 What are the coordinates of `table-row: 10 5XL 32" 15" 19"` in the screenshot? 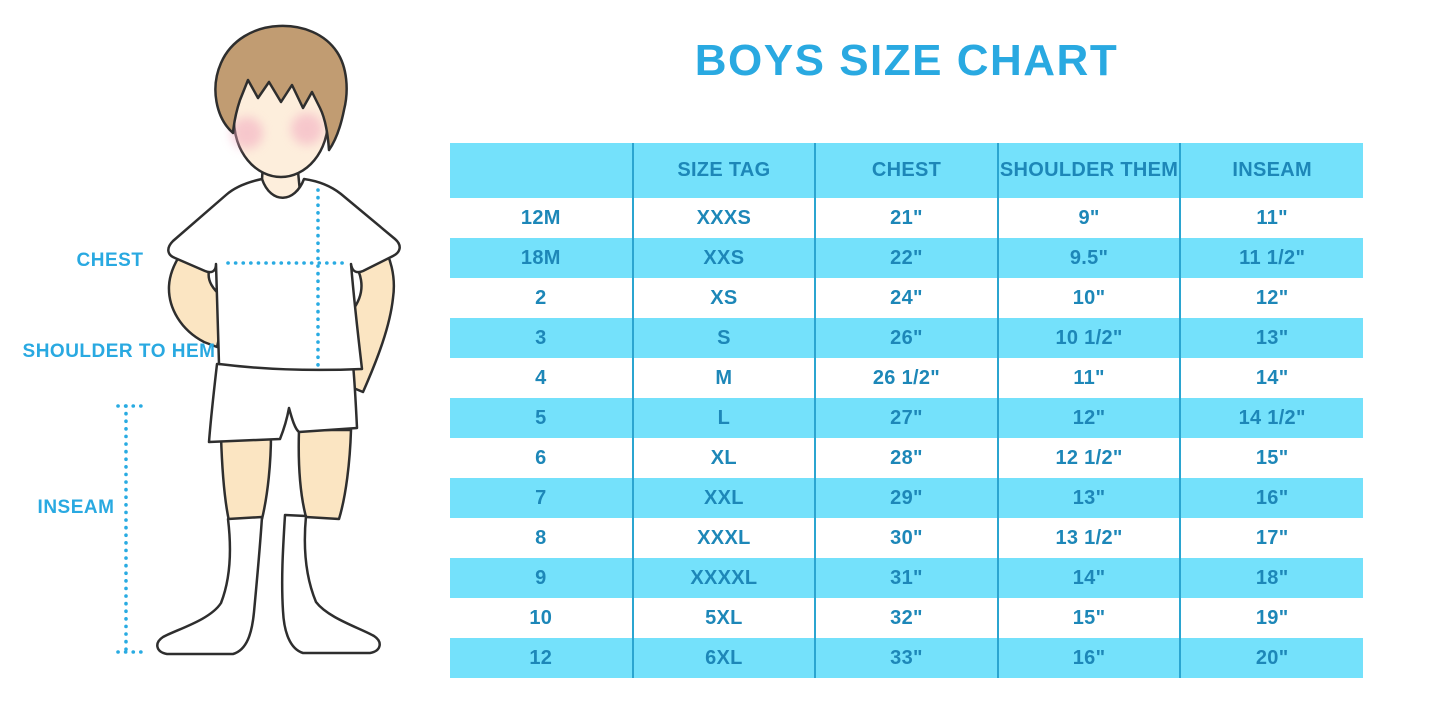 It's located at (906, 618).